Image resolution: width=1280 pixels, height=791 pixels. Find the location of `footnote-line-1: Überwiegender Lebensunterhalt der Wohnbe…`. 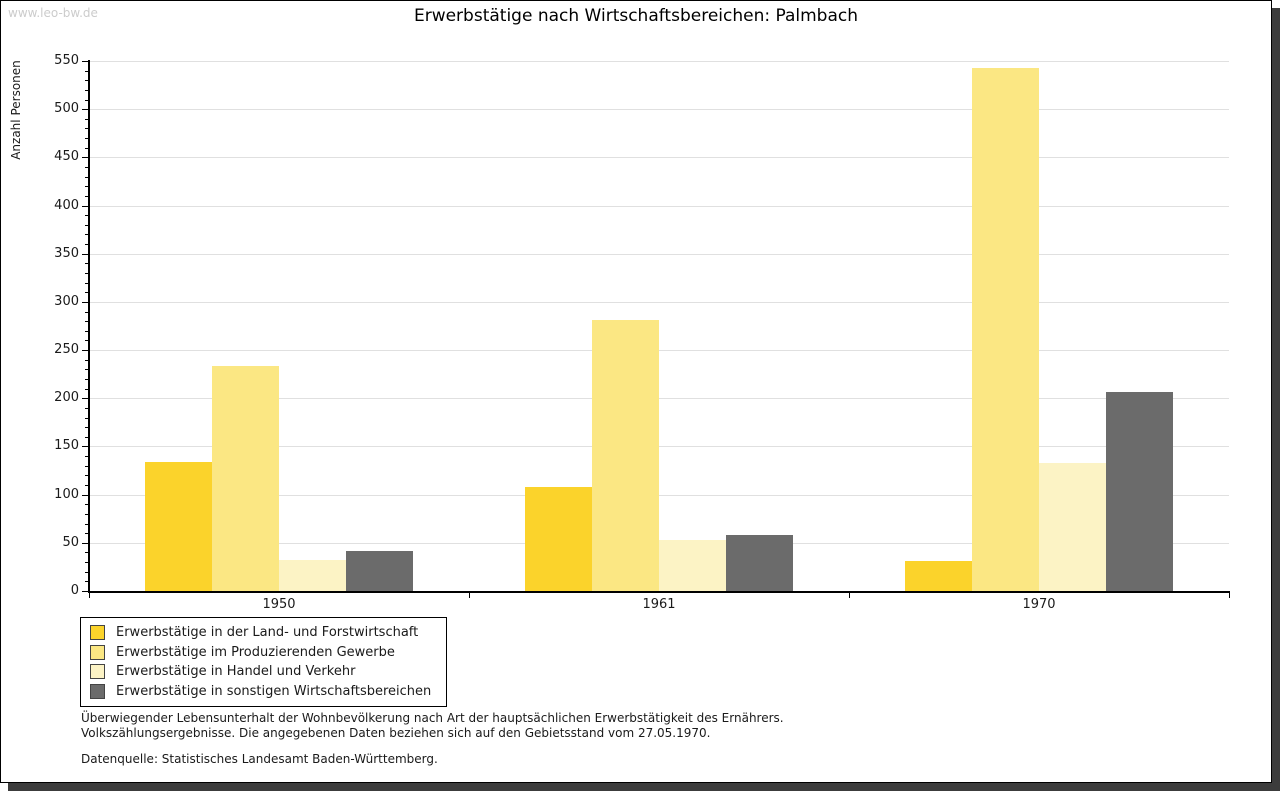

footnote-line-1: Überwiegender Lebensunterhalt der Wohnbe… is located at coordinates (432, 718).